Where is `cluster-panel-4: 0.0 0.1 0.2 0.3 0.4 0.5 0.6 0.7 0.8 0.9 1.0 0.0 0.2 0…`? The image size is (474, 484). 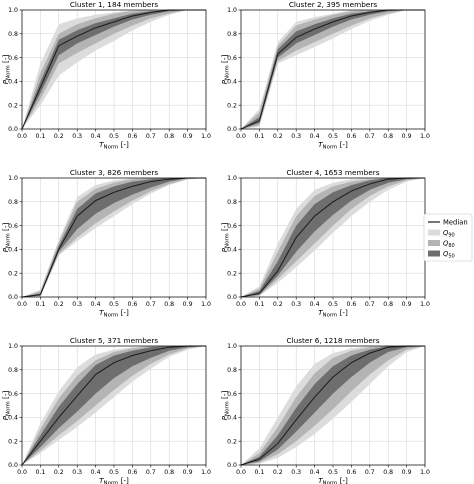
cluster-panel-4: 0.0 0.1 0.2 0.3 0.4 0.5 0.6 0.7 0.8 0.9 1.0 0.0 0.2 0… is located at coordinates (325, 243).